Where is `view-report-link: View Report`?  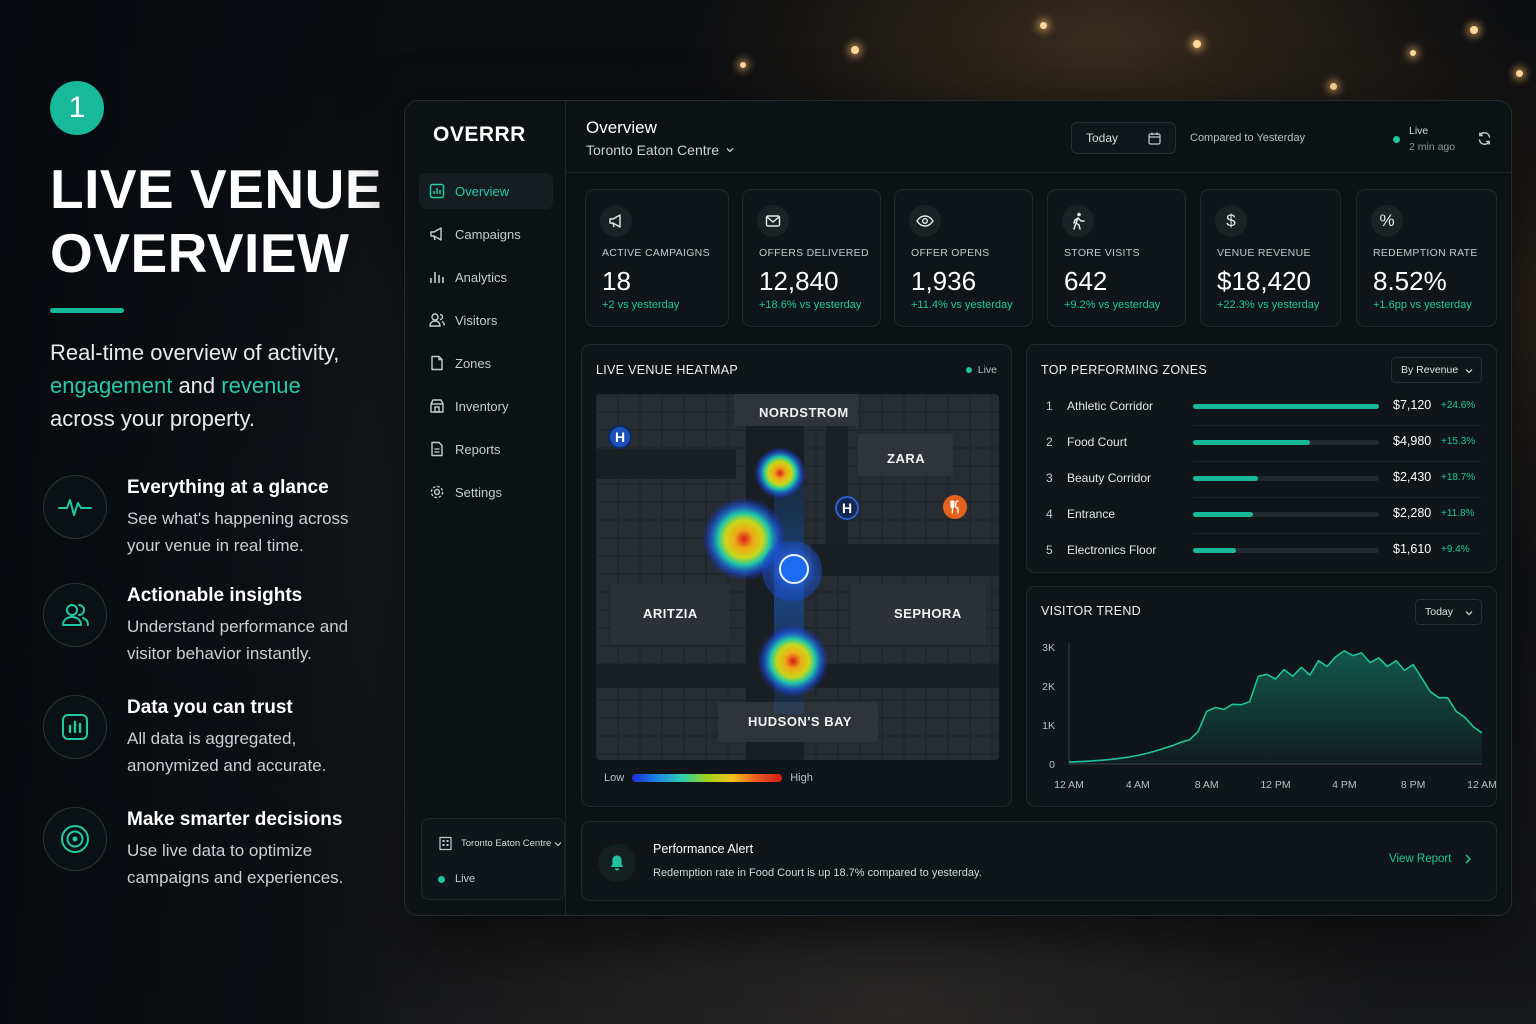
view-report-link: View Report is located at coordinates (1431, 859).